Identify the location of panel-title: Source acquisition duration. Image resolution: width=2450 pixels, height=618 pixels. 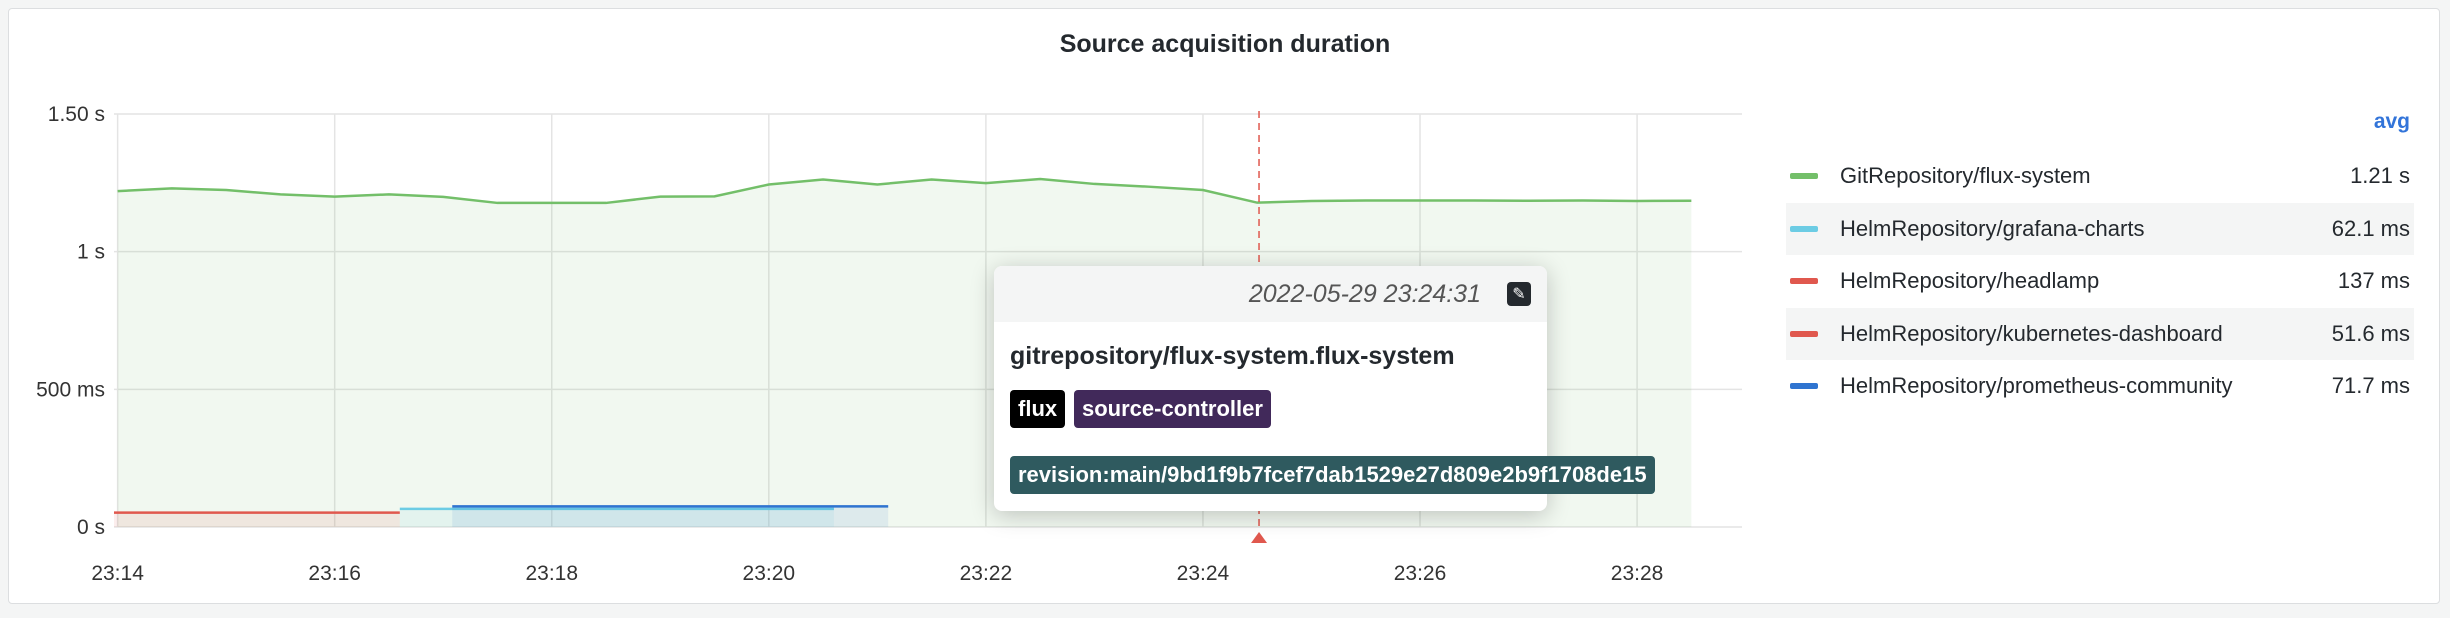
(1225, 44).